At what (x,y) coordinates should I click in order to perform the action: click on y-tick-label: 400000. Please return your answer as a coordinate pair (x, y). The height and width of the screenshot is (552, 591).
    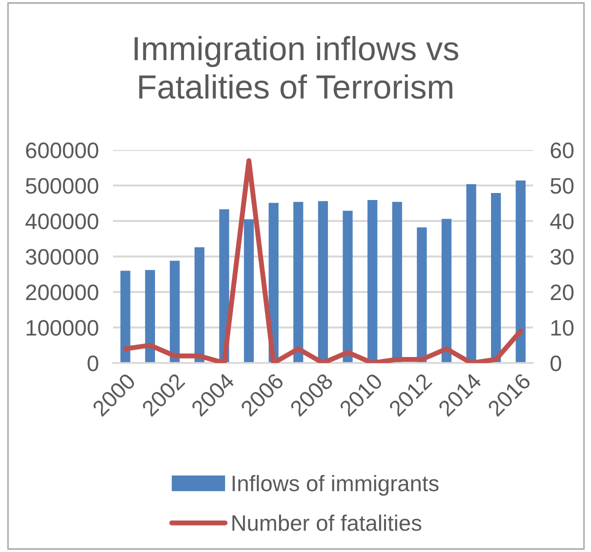
    Looking at the image, I should click on (61, 222).